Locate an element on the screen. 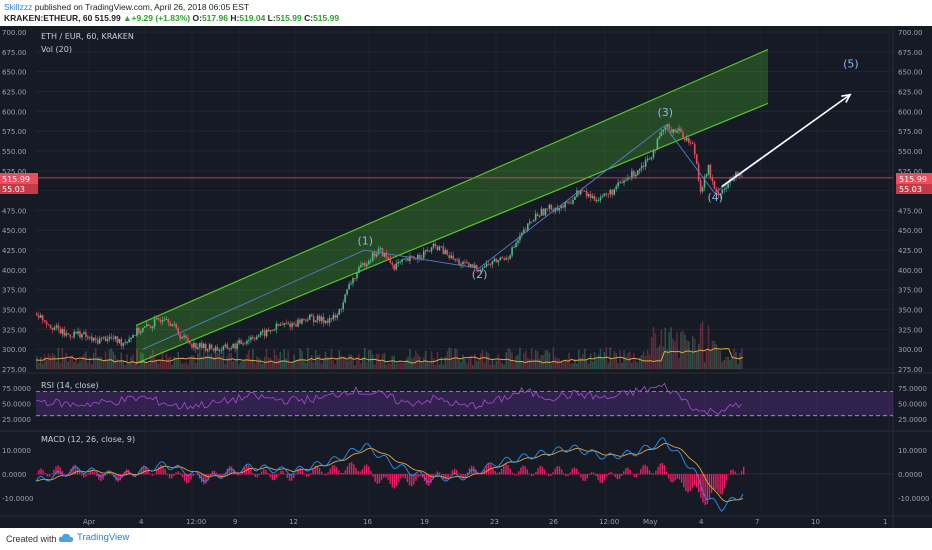 This screenshot has width=932, height=550. tradingview-logo: TradingView is located at coordinates (93, 537).